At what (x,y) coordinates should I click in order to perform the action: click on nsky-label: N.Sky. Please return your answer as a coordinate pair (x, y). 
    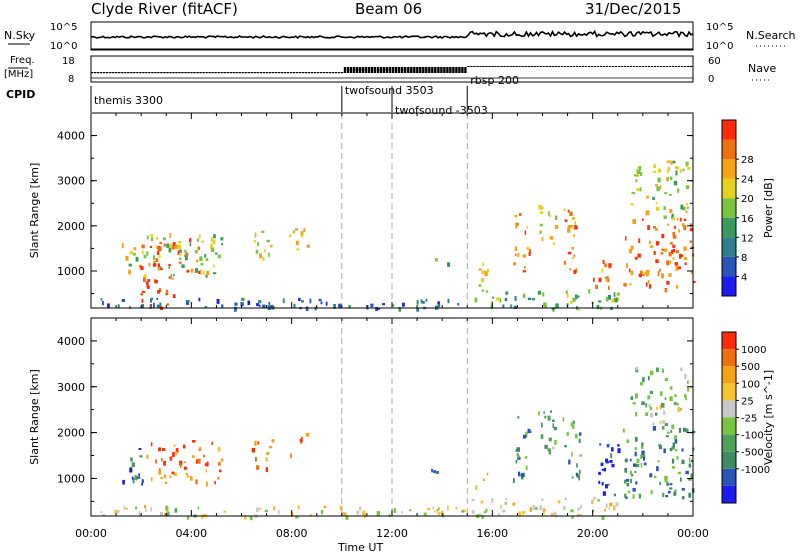
    Looking at the image, I should click on (20, 35).